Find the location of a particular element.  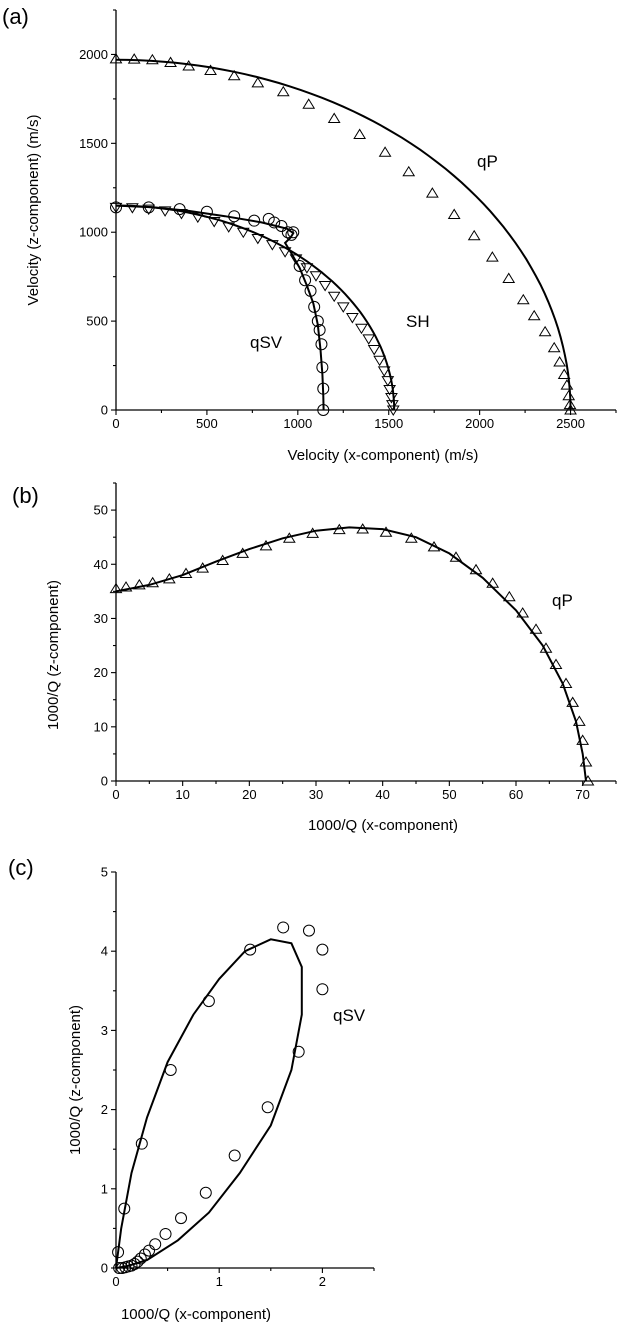

panel-c-y-tick-label: 5 is located at coordinates (104, 872).